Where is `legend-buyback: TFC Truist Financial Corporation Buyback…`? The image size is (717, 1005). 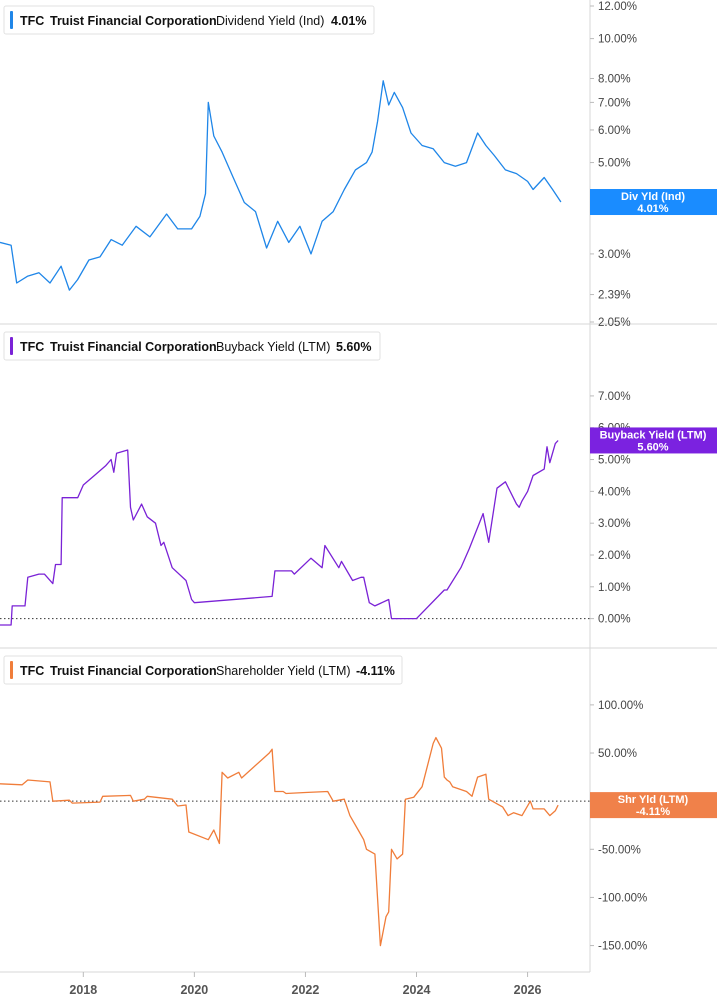
legend-buyback: TFC Truist Financial Corporation Buyback… is located at coordinates (192, 346).